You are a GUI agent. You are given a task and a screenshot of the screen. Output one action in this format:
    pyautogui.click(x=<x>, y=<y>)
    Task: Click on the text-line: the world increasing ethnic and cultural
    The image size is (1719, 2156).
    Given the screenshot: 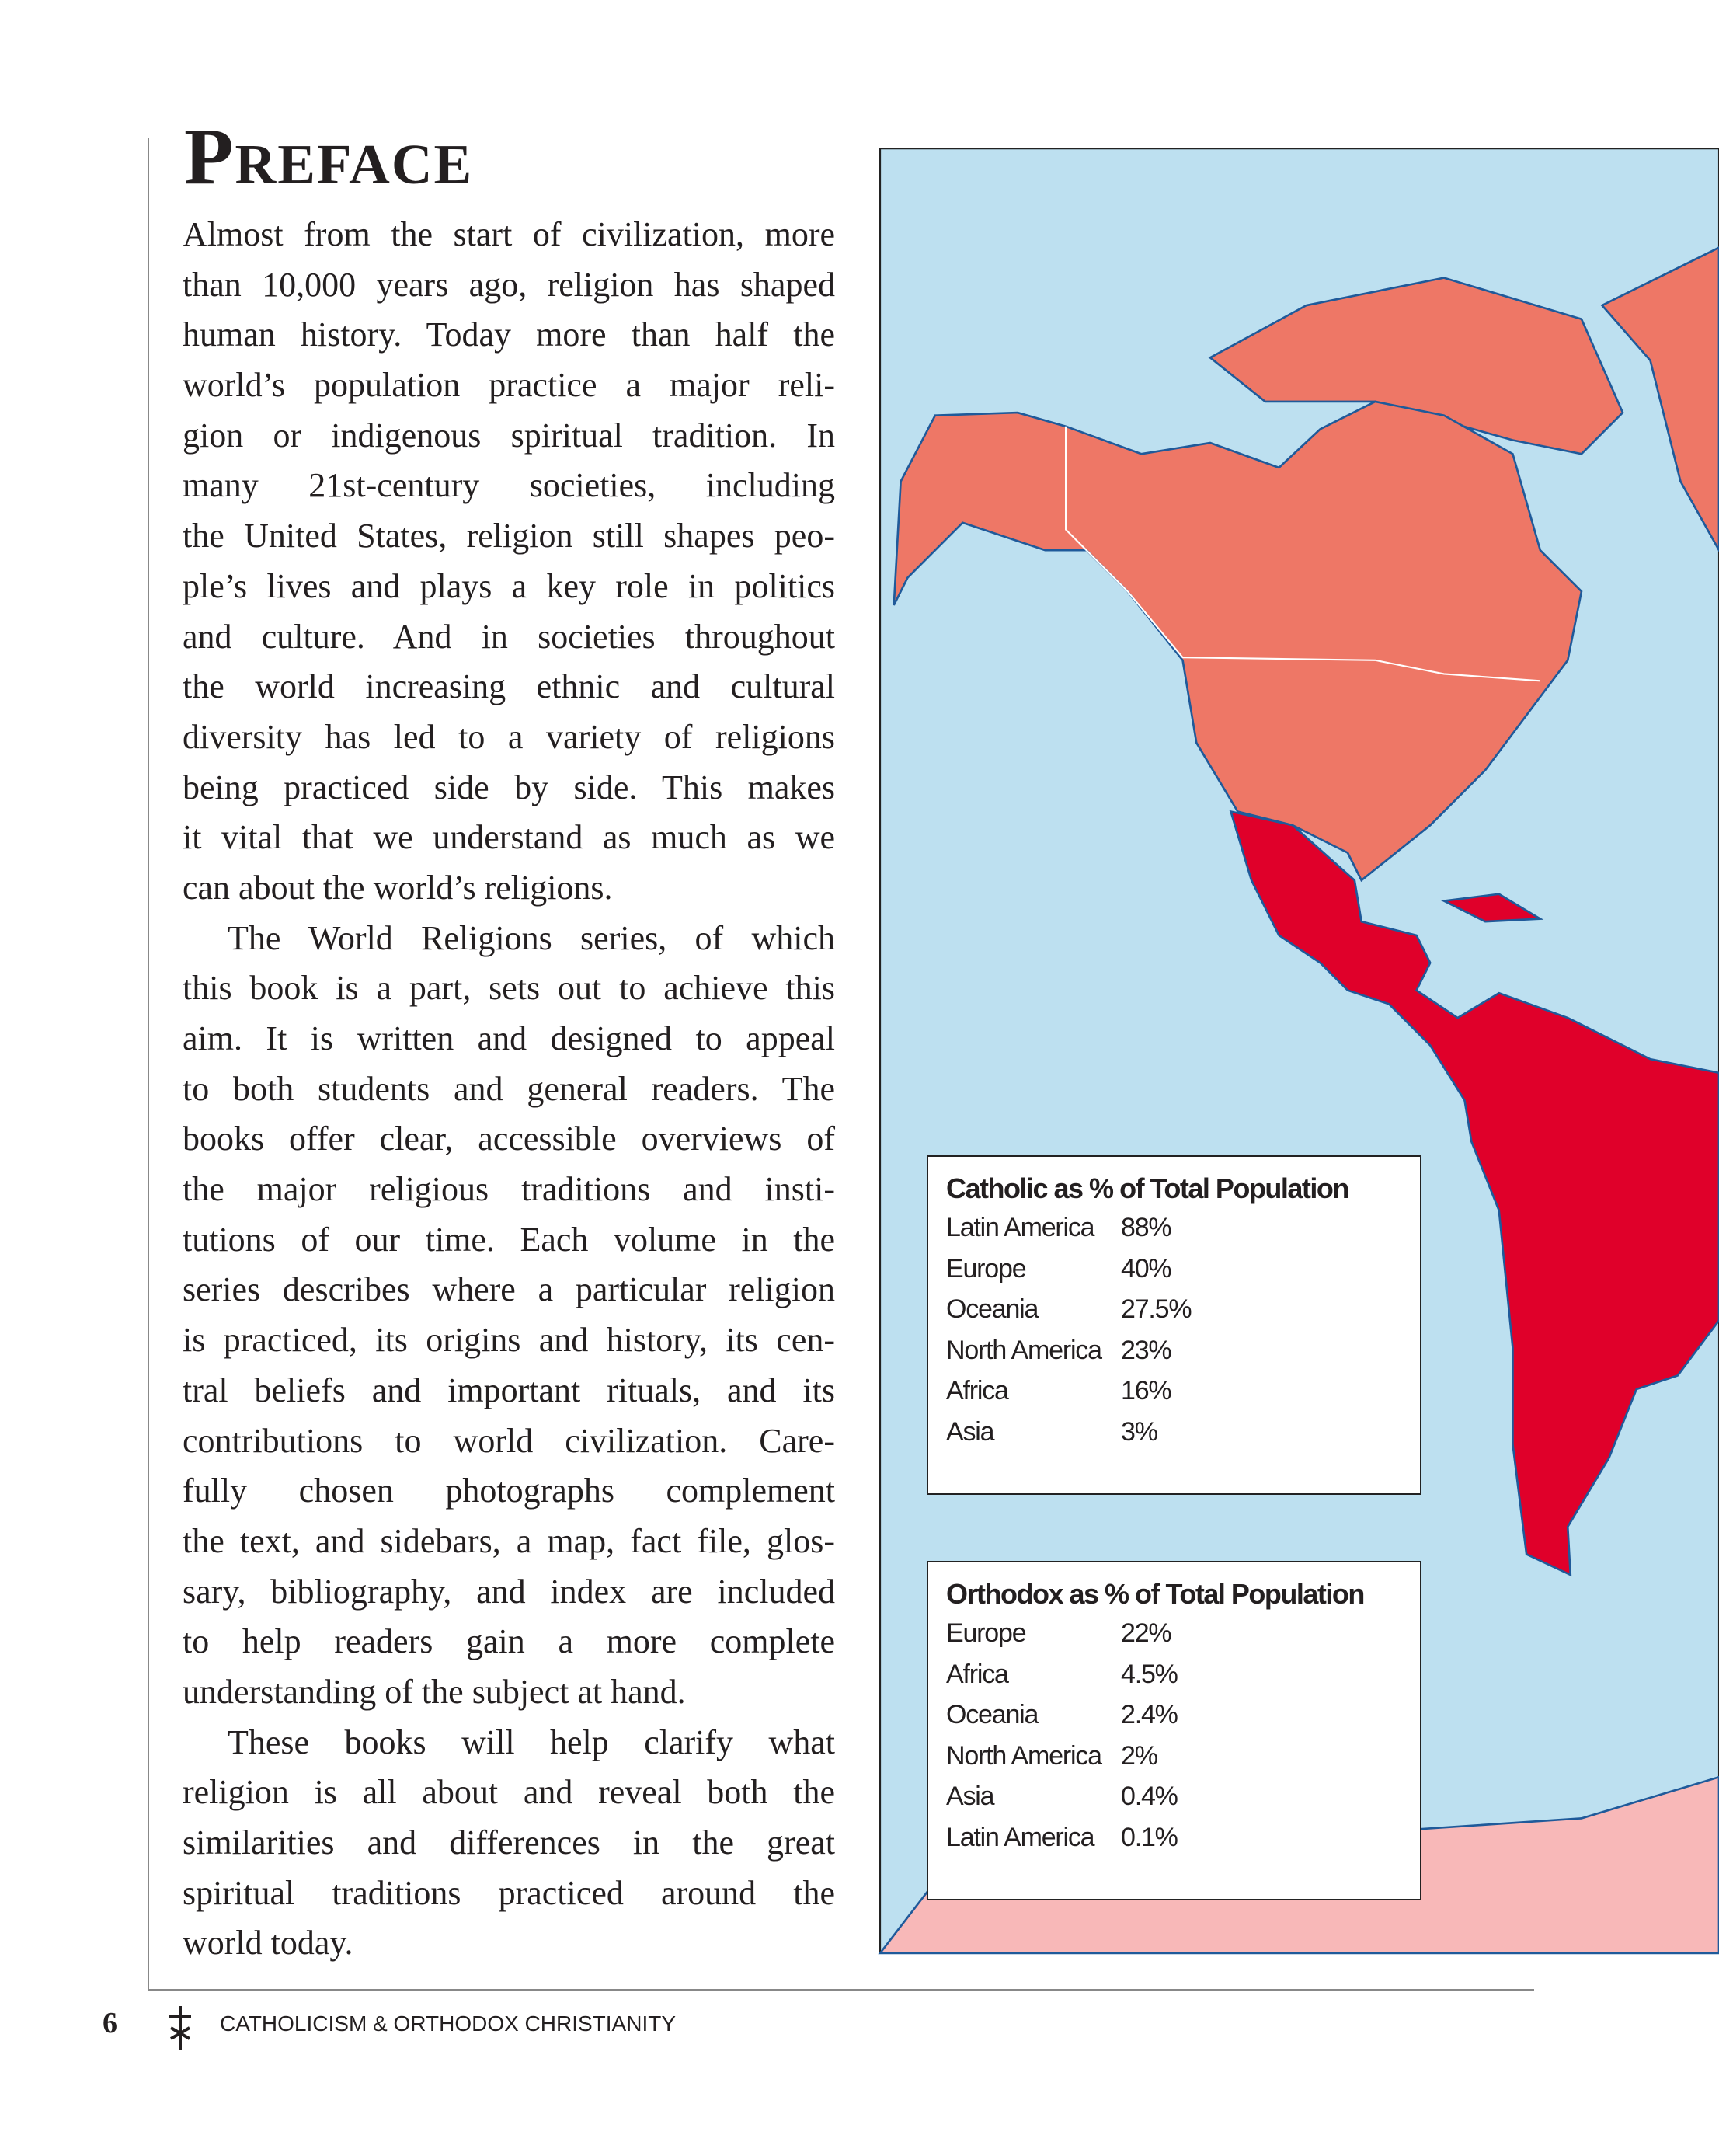 What is the action you would take?
    pyautogui.click(x=509, y=686)
    